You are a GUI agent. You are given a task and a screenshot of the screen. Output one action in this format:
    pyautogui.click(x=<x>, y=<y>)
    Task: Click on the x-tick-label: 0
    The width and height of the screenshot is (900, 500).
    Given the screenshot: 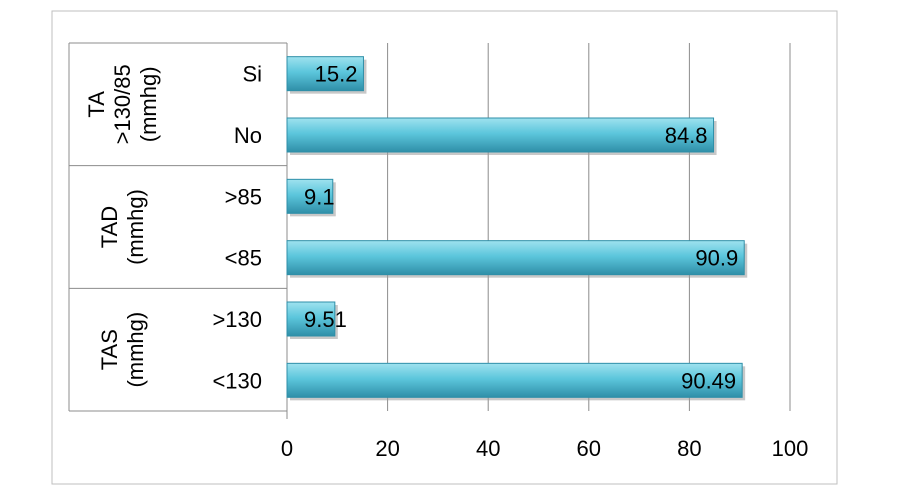 What is the action you would take?
    pyautogui.click(x=287, y=448)
    